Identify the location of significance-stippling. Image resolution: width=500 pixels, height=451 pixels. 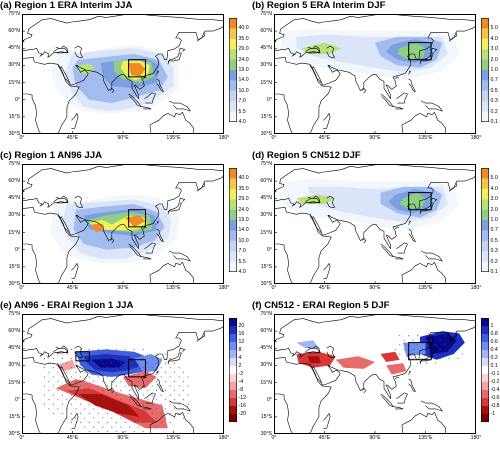
(116, 390).